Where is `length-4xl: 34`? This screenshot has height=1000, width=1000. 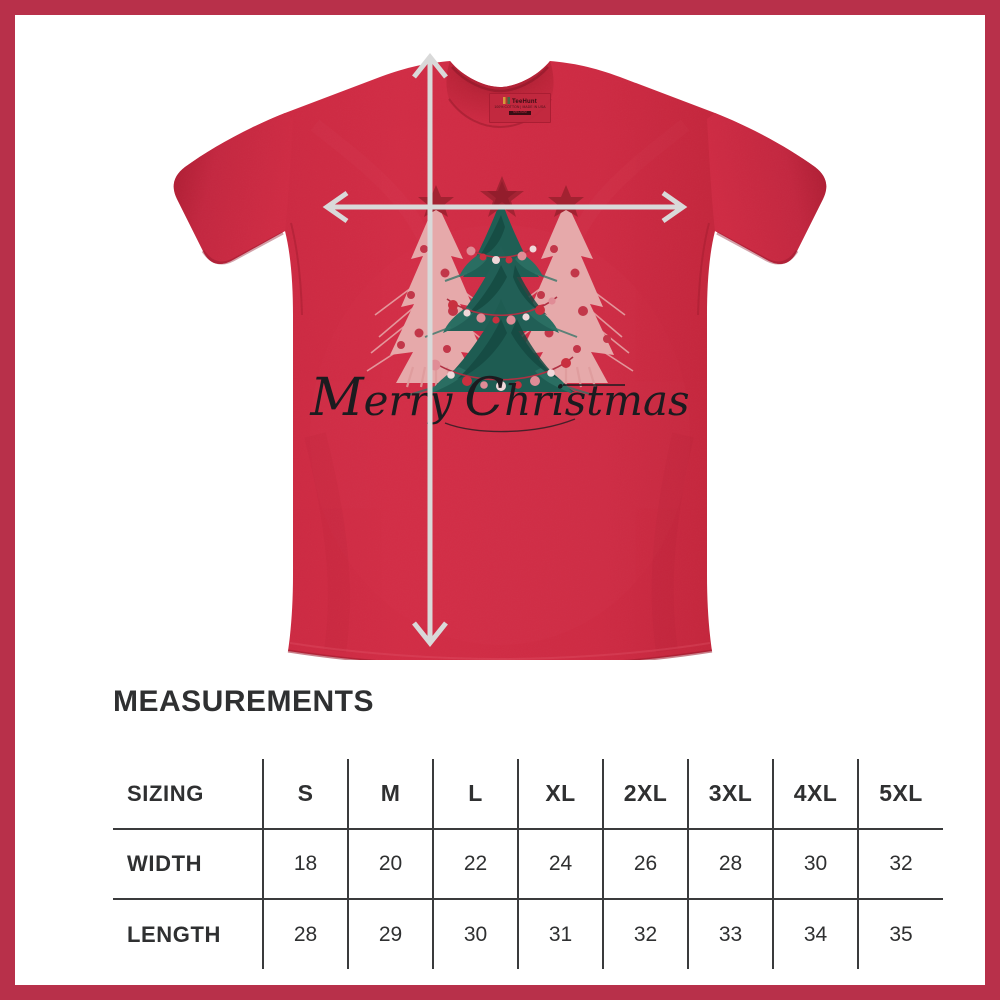
length-4xl: 34 is located at coordinates (816, 933).